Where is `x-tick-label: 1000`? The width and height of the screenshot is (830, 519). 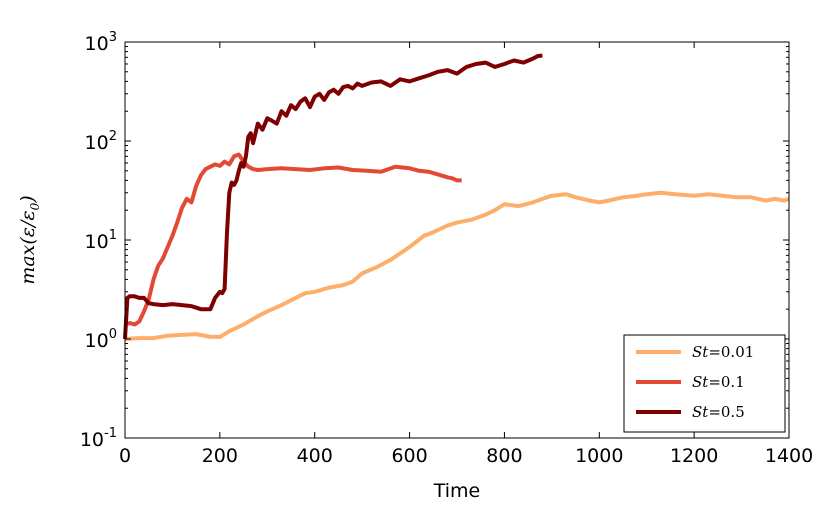 x-tick-label: 1000 is located at coordinates (599, 456).